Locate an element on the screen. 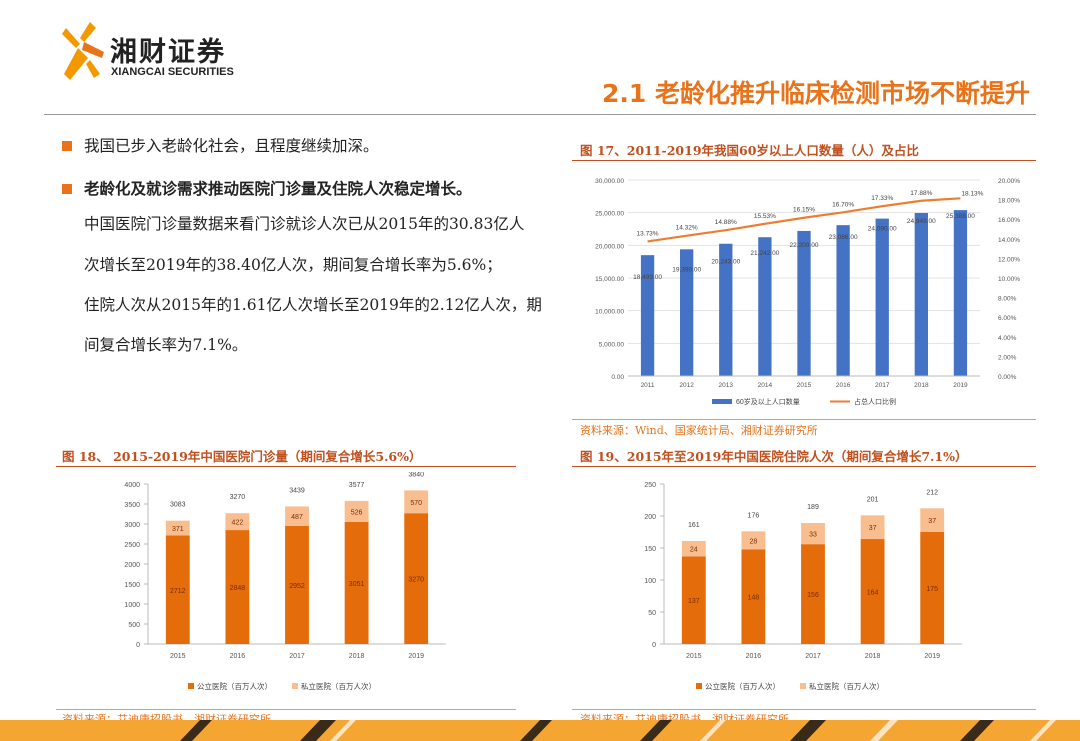 Image resolution: width=1080 pixels, height=741 pixels. y-right-tick-label: 8.00% is located at coordinates (1007, 299).